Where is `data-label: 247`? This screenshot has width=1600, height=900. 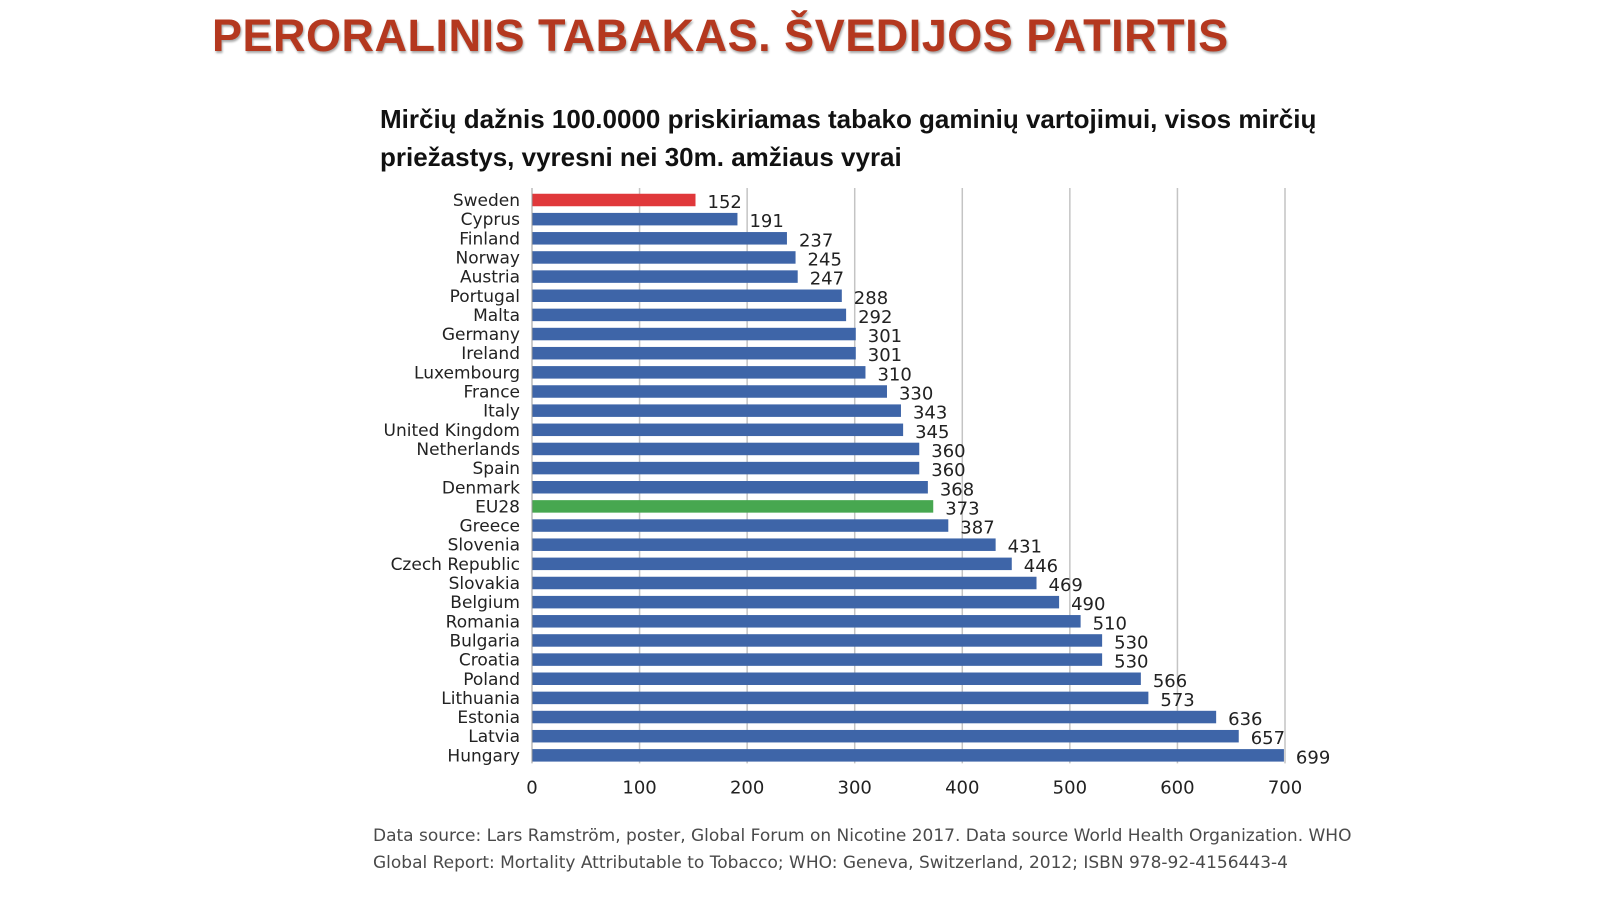 data-label: 247 is located at coordinates (827, 279).